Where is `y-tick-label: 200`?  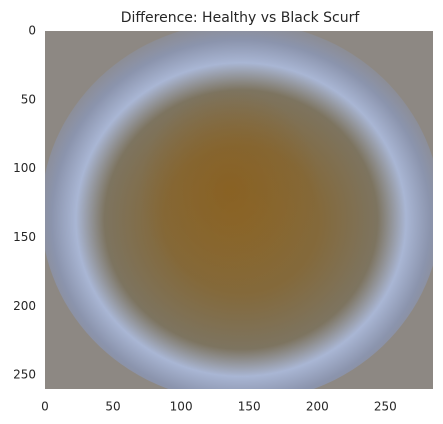
y-tick-label: 200 is located at coordinates (24, 306).